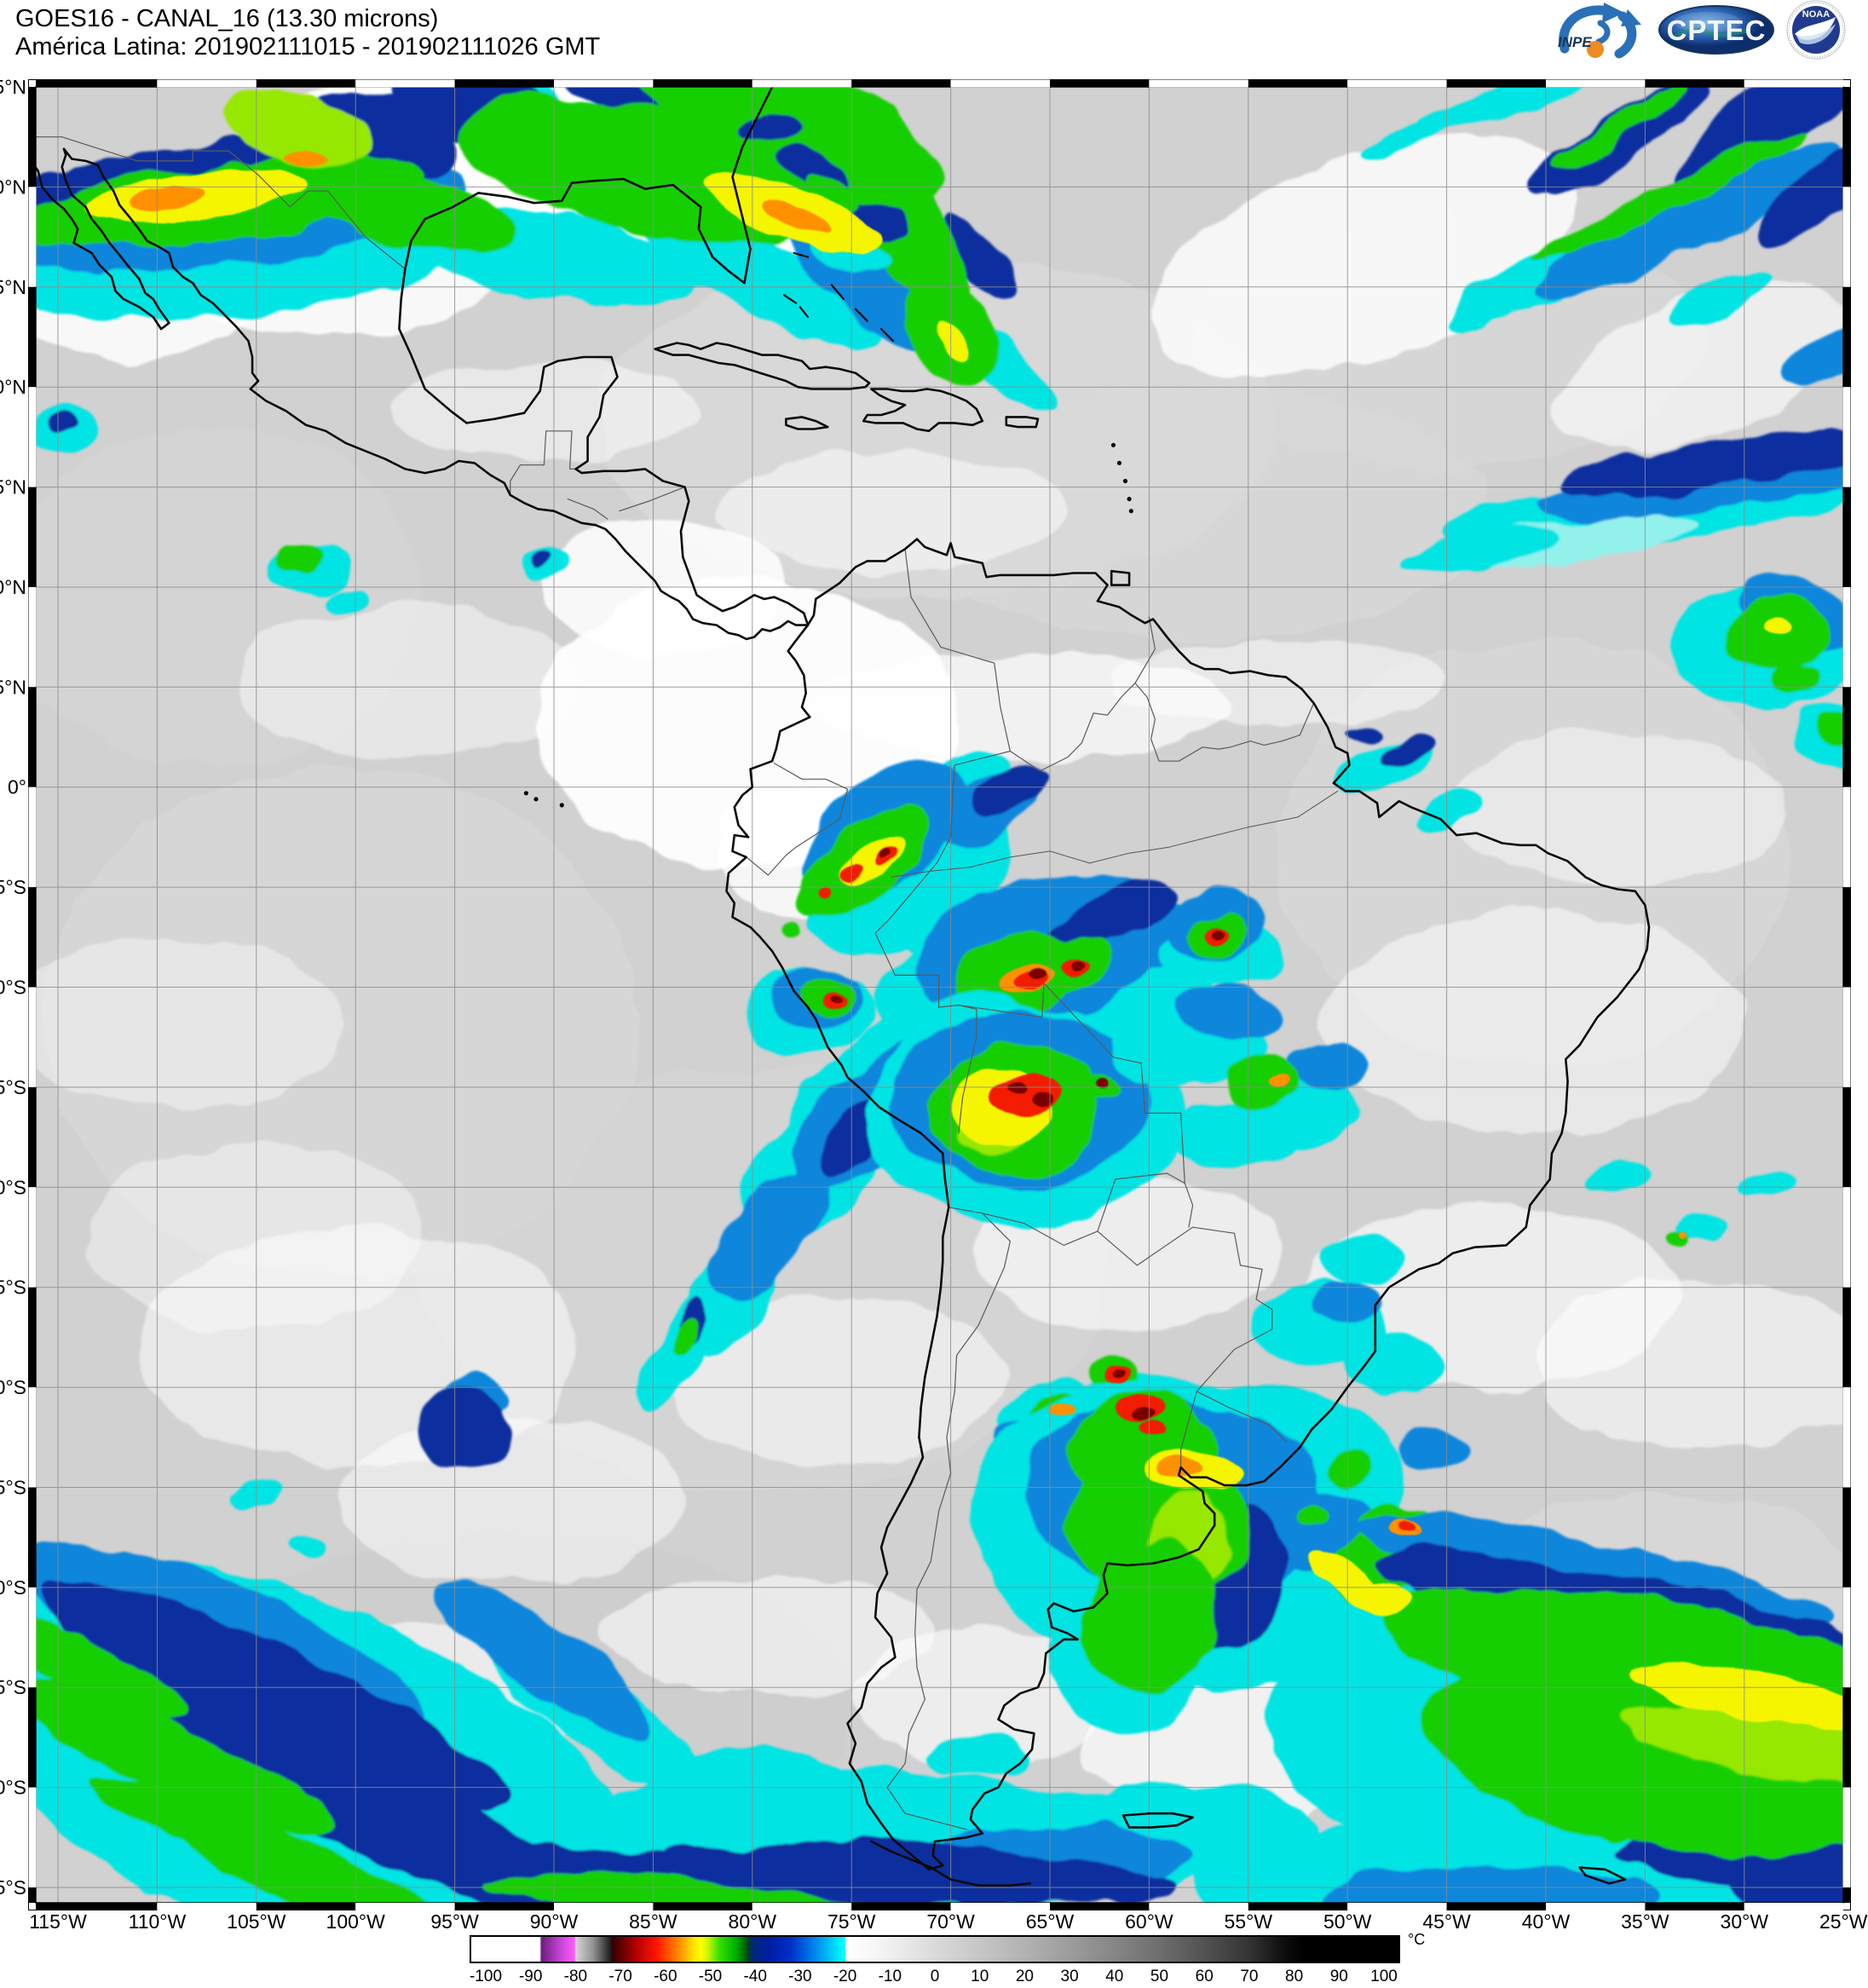 The image size is (1868, 1988). Describe the element at coordinates (554, 1921) in the screenshot. I see `svg-text: 90°W` at that location.